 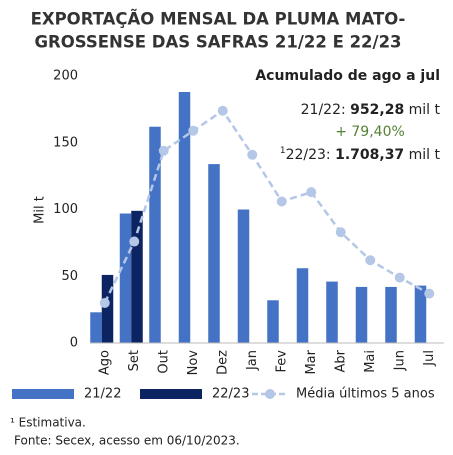 What do you see at coordinates (370, 361) in the screenshot?
I see `x-tick-label: Mai` at bounding box center [370, 361].